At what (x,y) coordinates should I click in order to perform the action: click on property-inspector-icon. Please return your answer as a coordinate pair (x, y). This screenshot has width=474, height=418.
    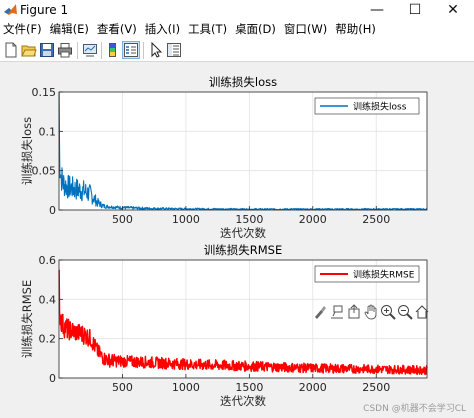
    Looking at the image, I should click on (174, 50).